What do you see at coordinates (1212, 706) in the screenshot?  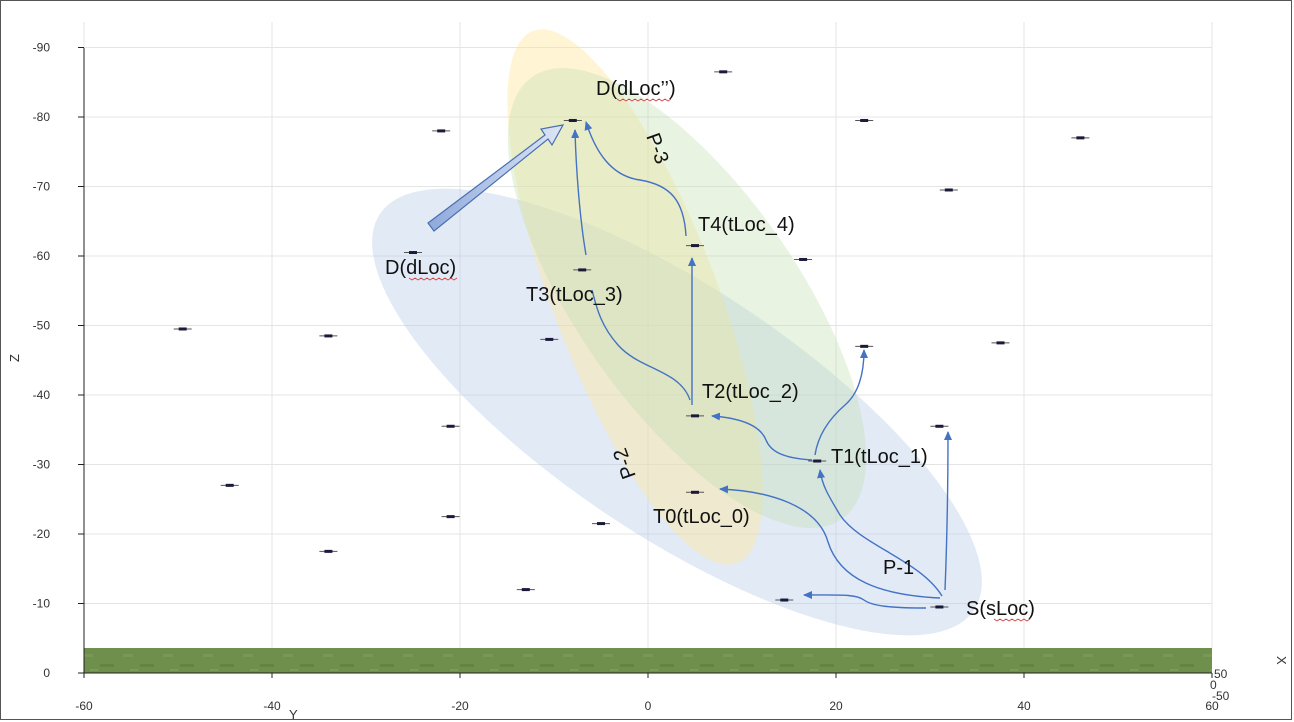 I see `x-tick-label: 60` at bounding box center [1212, 706].